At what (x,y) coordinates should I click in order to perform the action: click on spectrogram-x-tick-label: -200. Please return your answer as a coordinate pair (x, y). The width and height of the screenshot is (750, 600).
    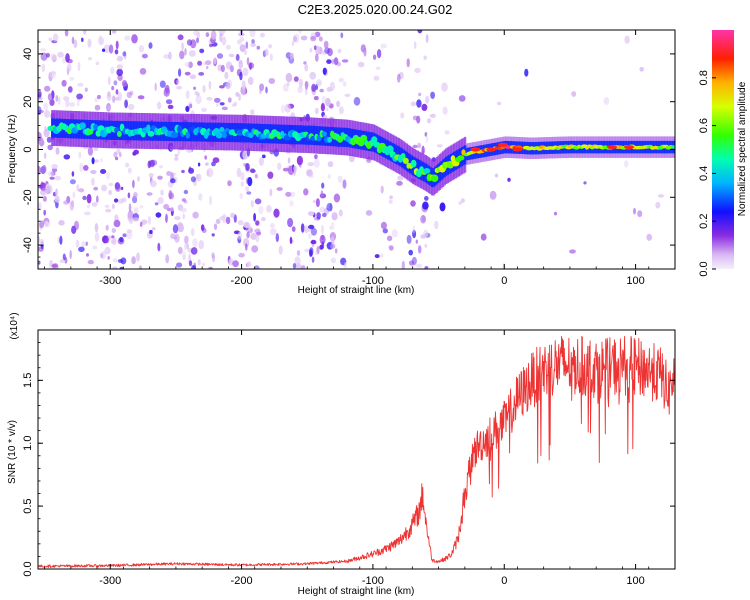
    Looking at the image, I should click on (242, 281).